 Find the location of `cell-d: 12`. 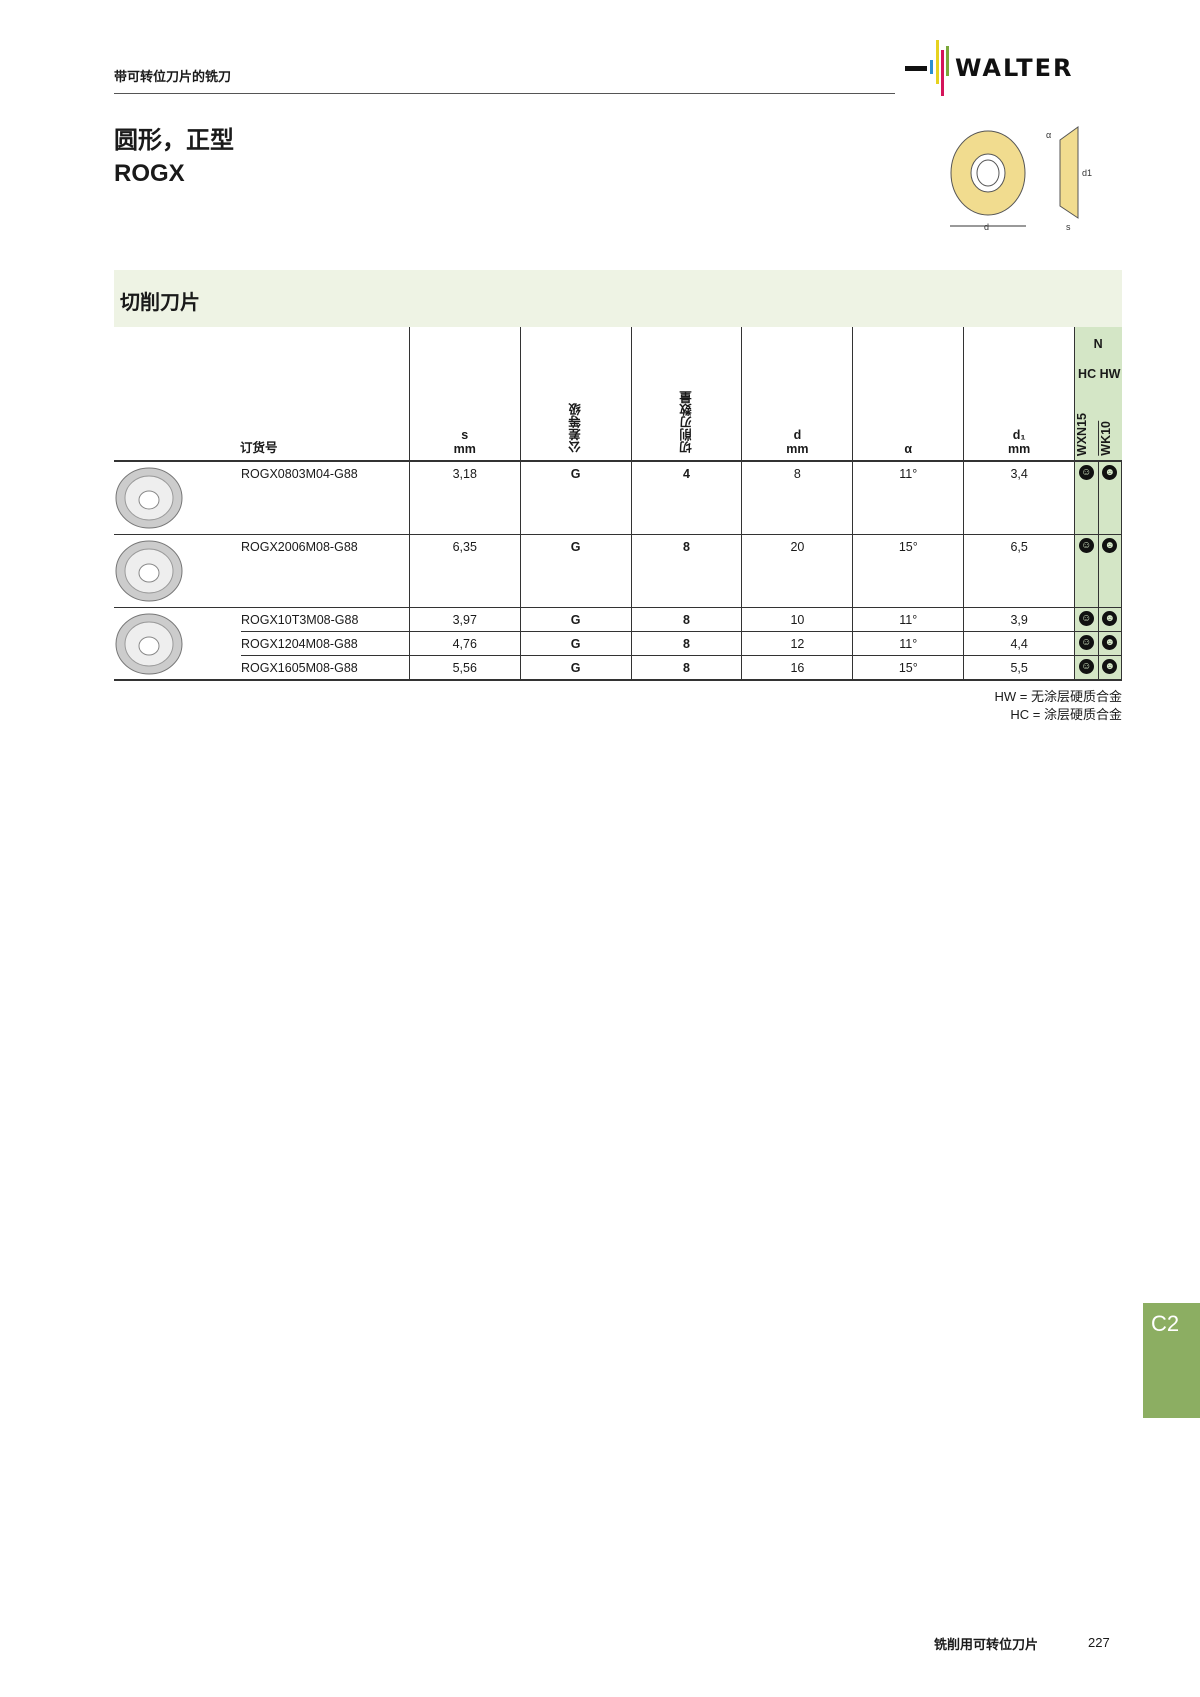

cell-d: 12 is located at coordinates (797, 643).